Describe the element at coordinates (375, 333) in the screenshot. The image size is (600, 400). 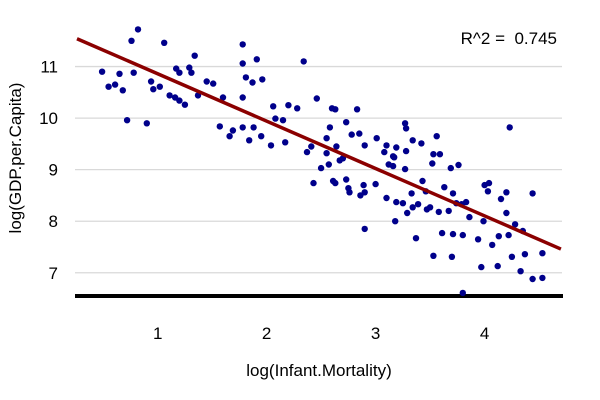
I see `x-tick-label: 3` at that location.